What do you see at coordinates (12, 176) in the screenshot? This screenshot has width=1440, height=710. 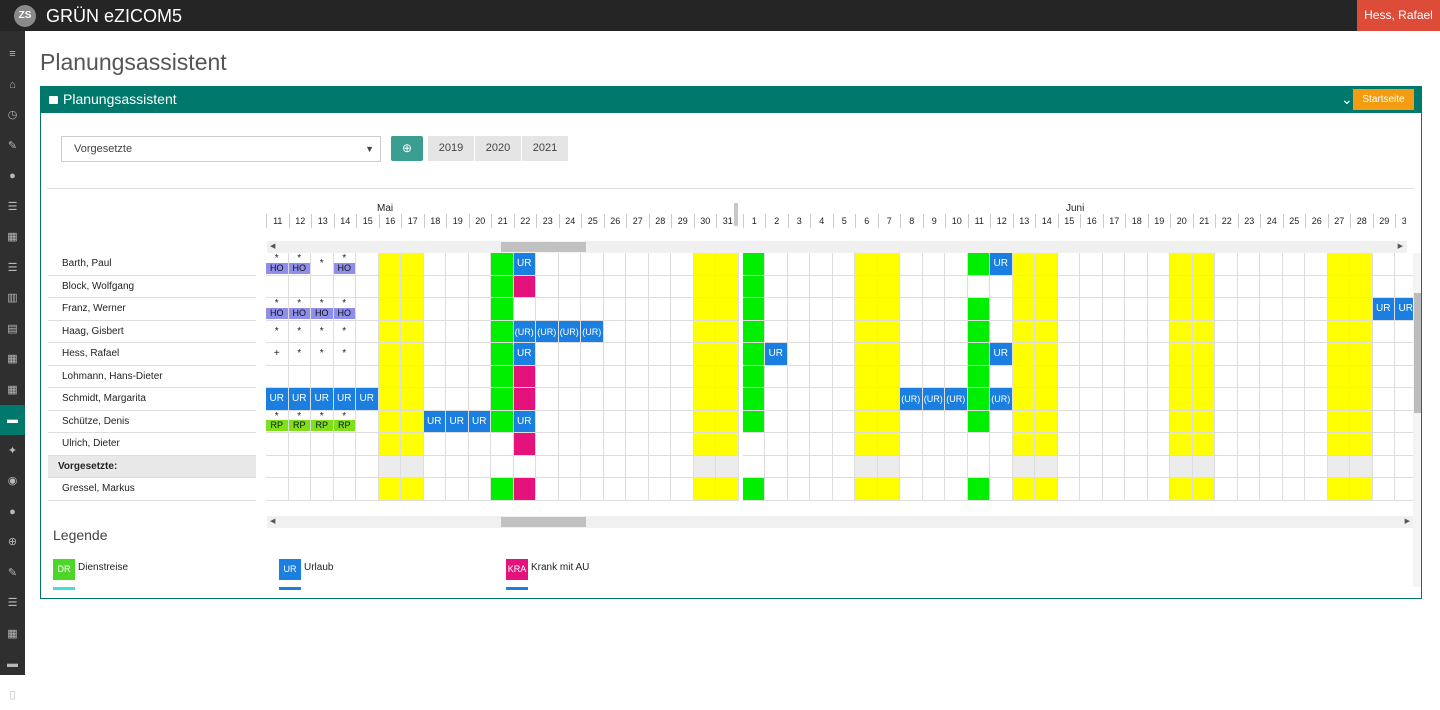 I see `info-icon: ●` at bounding box center [12, 176].